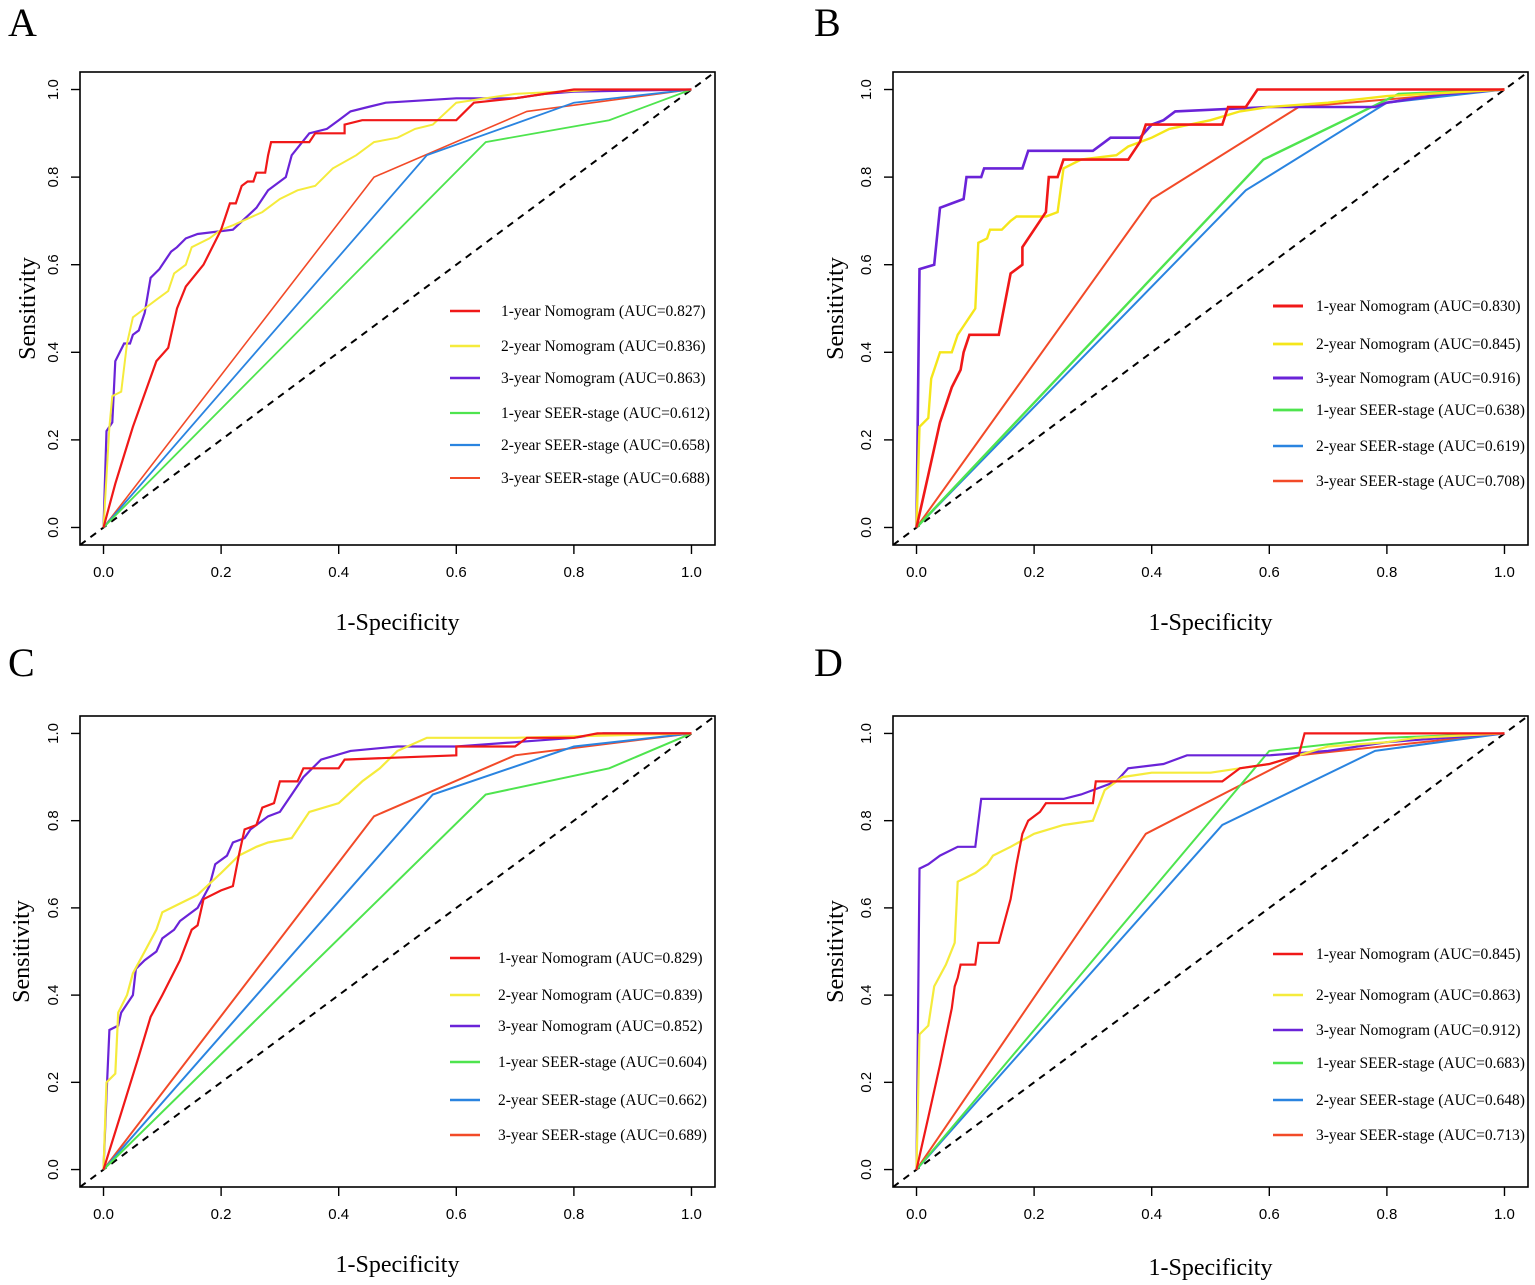  I want to click on legend-entry: 2-year Nomogram (AUC=0.845), so click(1418, 344).